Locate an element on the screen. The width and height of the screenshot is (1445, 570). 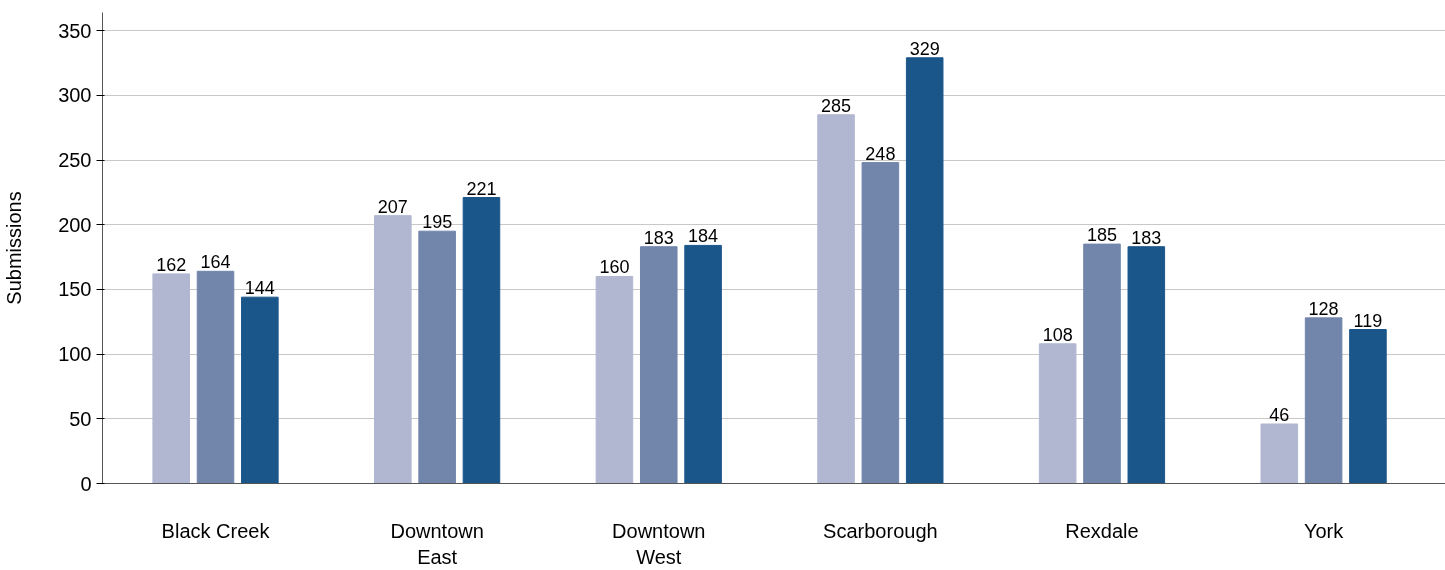
data-label: 160 is located at coordinates (614, 267).